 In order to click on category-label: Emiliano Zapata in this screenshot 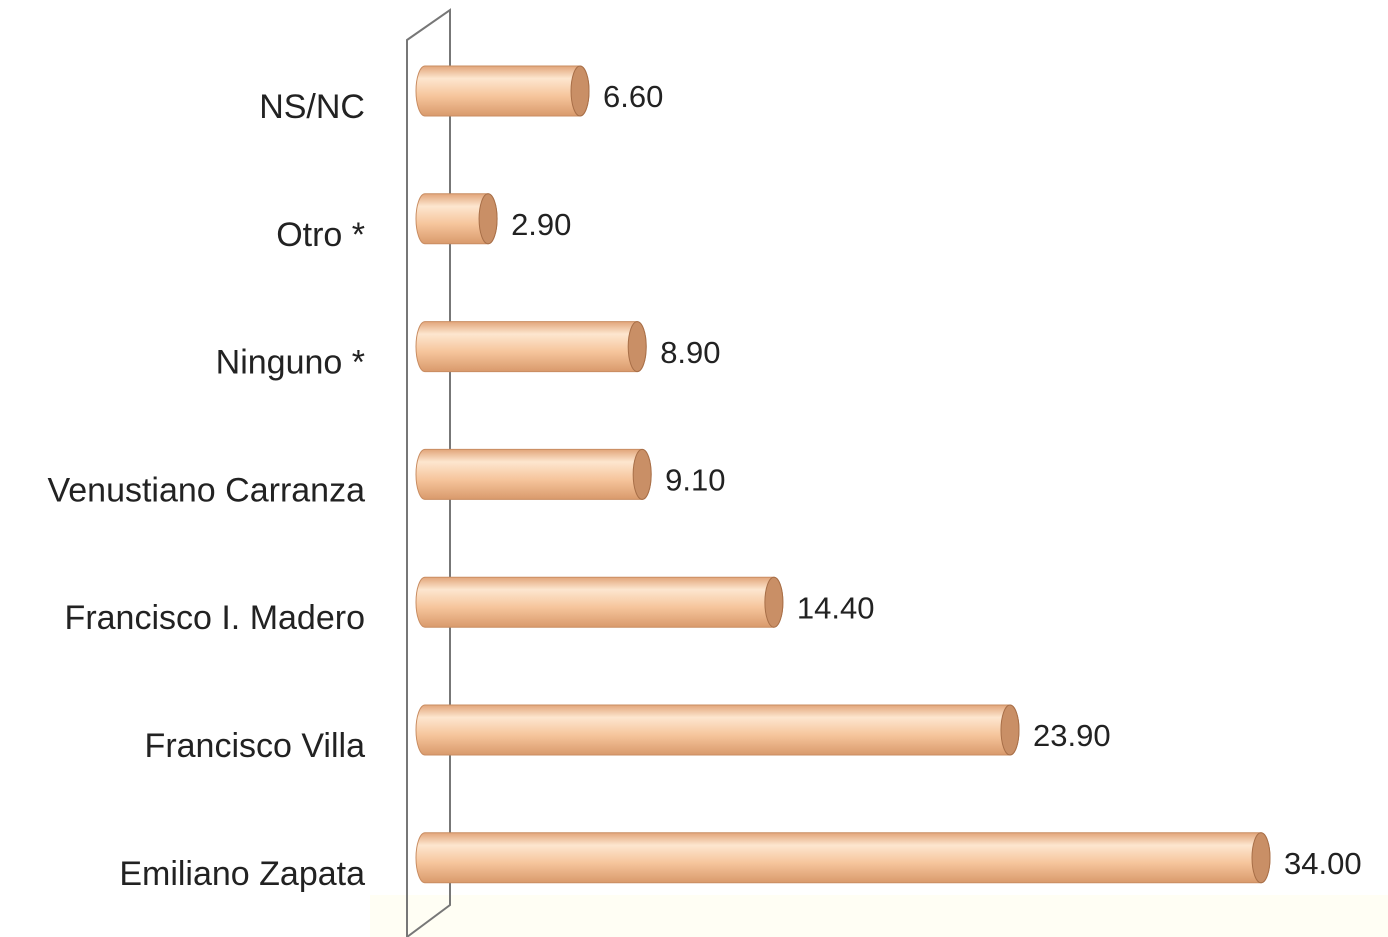, I will do `click(242, 874)`.